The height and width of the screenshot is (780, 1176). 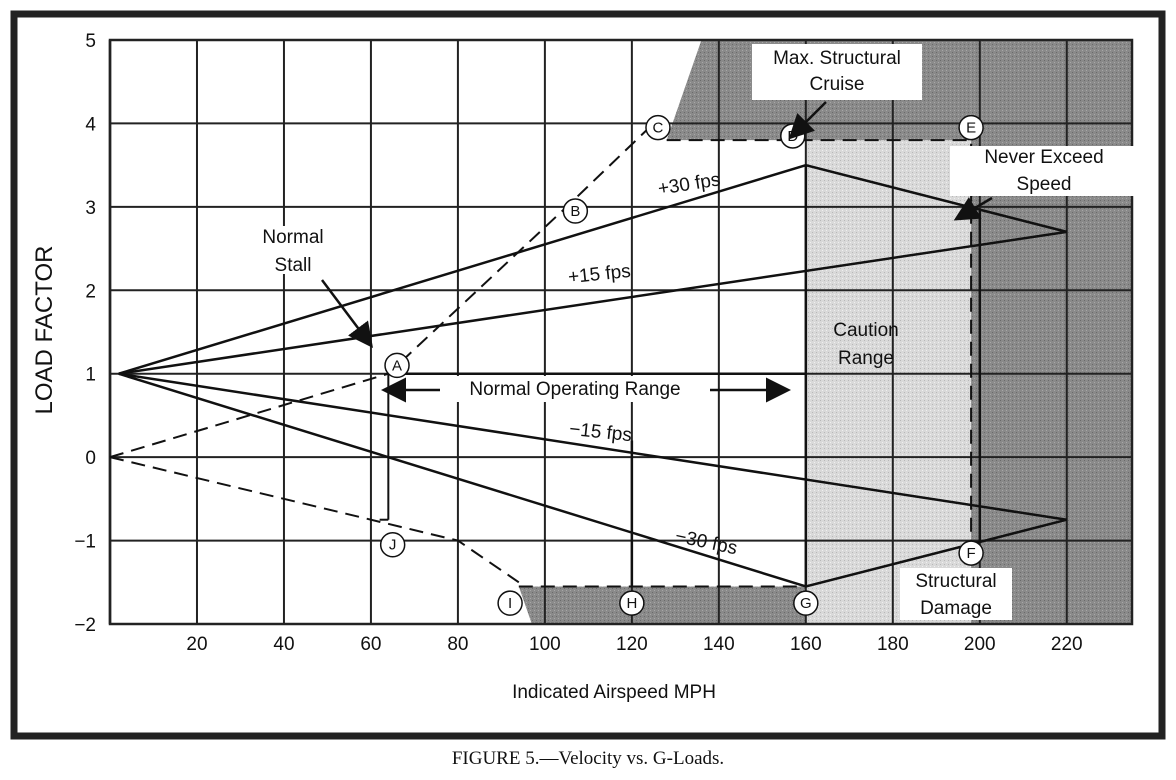 What do you see at coordinates (85, 542) in the screenshot?
I see `y-tick-label: −1` at bounding box center [85, 542].